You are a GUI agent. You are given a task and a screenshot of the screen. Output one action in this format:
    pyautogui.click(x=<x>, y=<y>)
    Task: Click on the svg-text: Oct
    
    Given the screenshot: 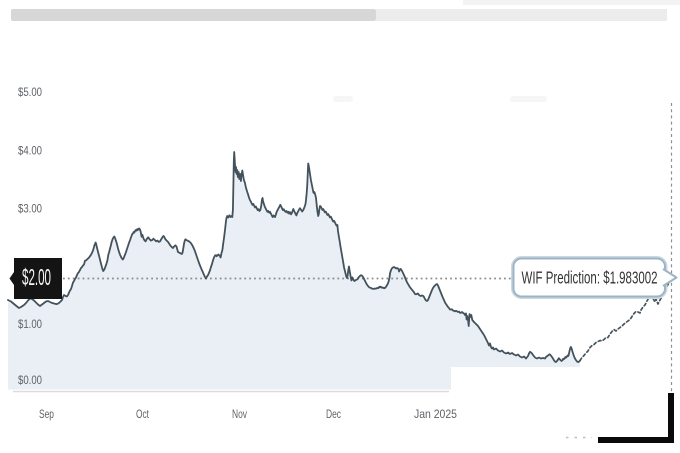 What is the action you would take?
    pyautogui.click(x=142, y=414)
    